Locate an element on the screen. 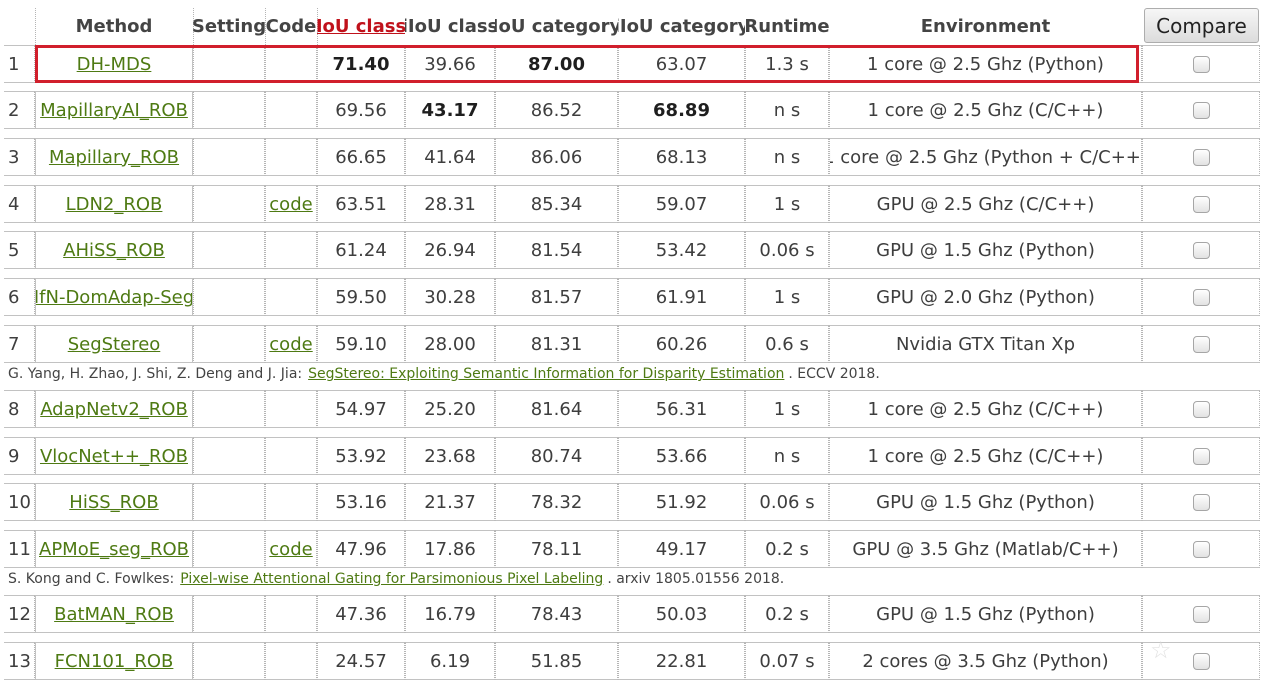  header-divider is located at coordinates (193, 26).